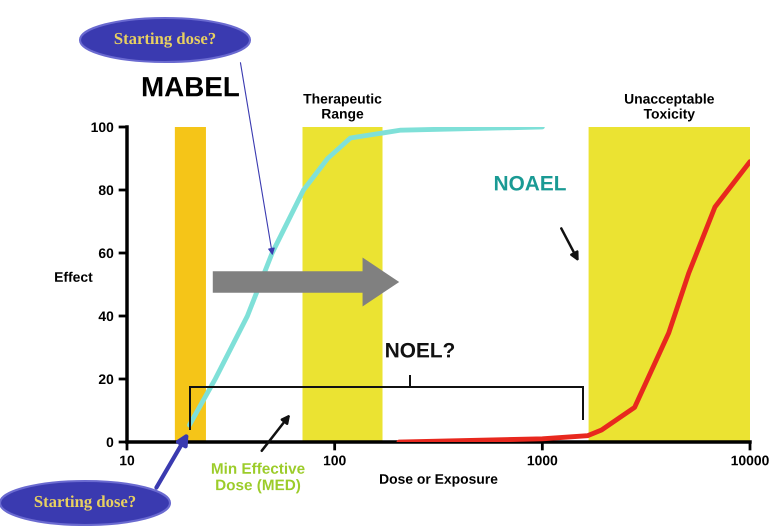 The image size is (773, 526). I want to click on y-tick-label: 100, so click(103, 127).